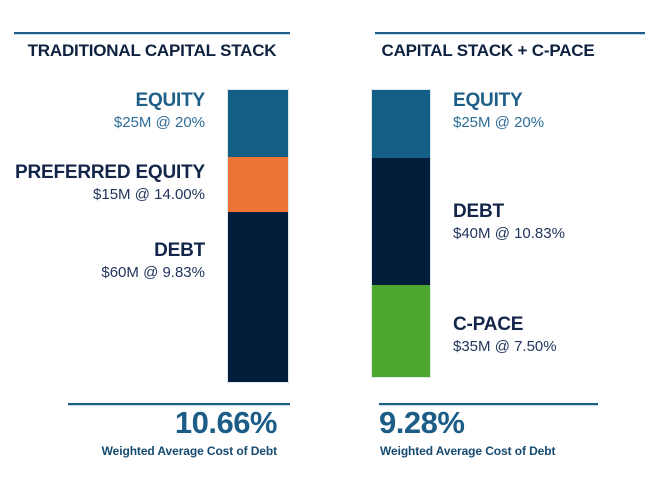  What do you see at coordinates (258, 184) in the screenshot?
I see `preferred-equity-bar-segment` at bounding box center [258, 184].